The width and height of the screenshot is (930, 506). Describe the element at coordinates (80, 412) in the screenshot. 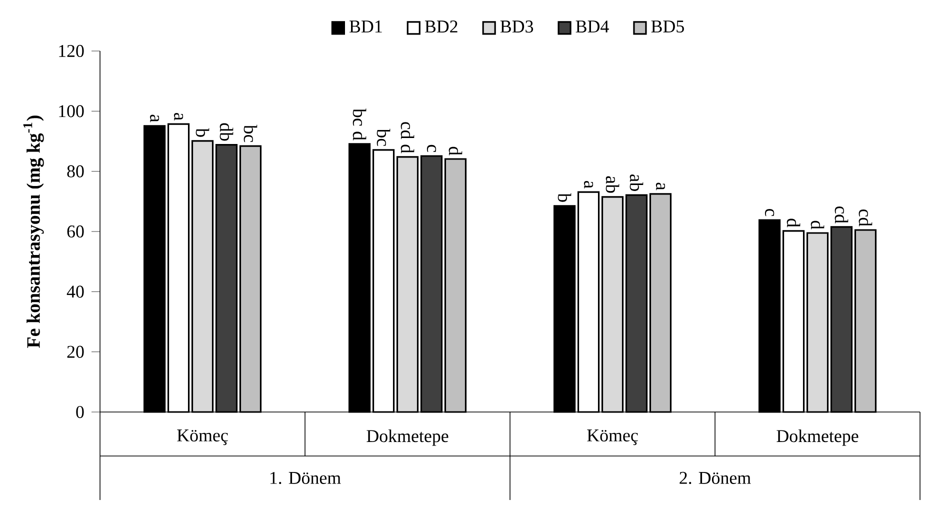

I see `y-tick-label: 0` at that location.